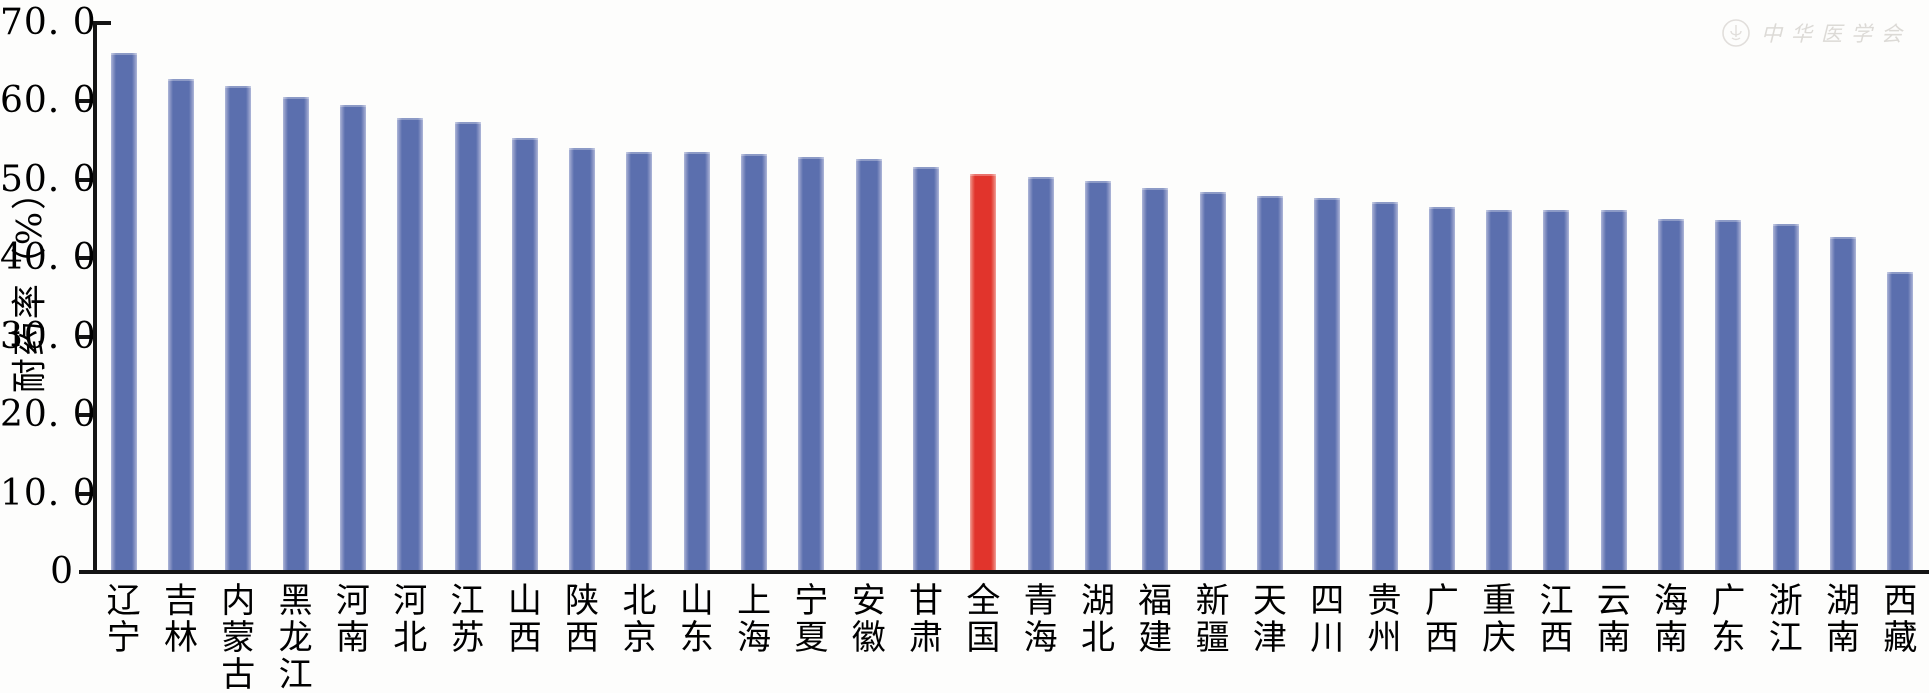  Describe the element at coordinates (48, 258) in the screenshot. I see `y-tick-label: 40. 0` at that location.